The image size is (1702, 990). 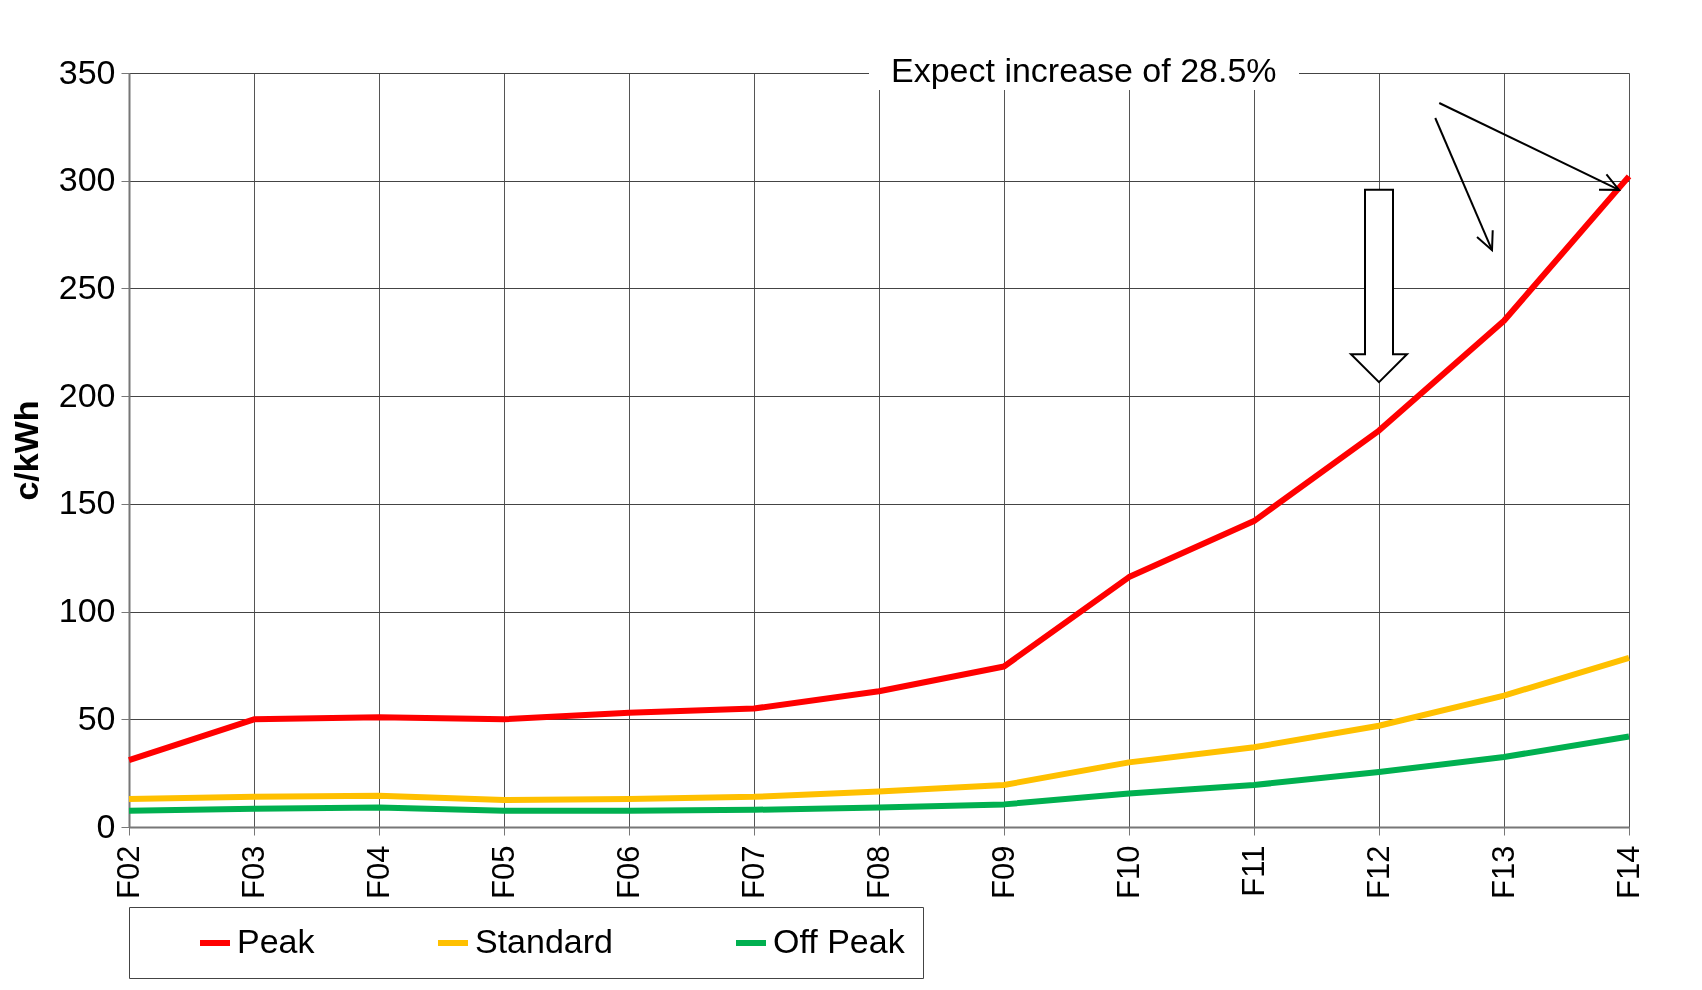 I want to click on x-tick-label: F06, so click(x=628, y=872).